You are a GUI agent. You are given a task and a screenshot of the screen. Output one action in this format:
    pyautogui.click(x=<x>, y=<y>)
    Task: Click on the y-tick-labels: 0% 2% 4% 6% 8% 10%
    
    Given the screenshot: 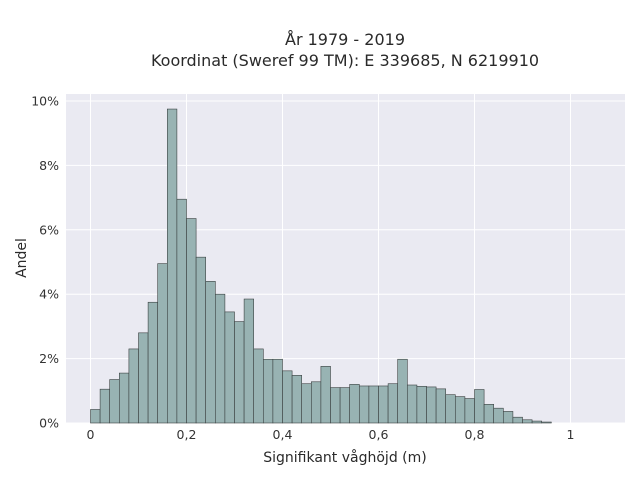 What is the action you would take?
    pyautogui.click(x=45, y=262)
    